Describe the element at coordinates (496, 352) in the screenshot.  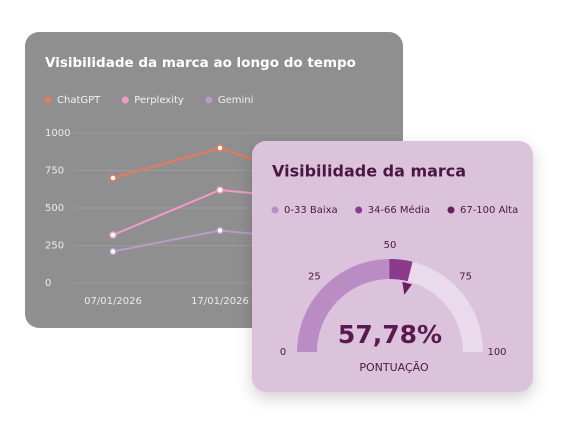
I see `gauge-tick-label: 100` at that location.